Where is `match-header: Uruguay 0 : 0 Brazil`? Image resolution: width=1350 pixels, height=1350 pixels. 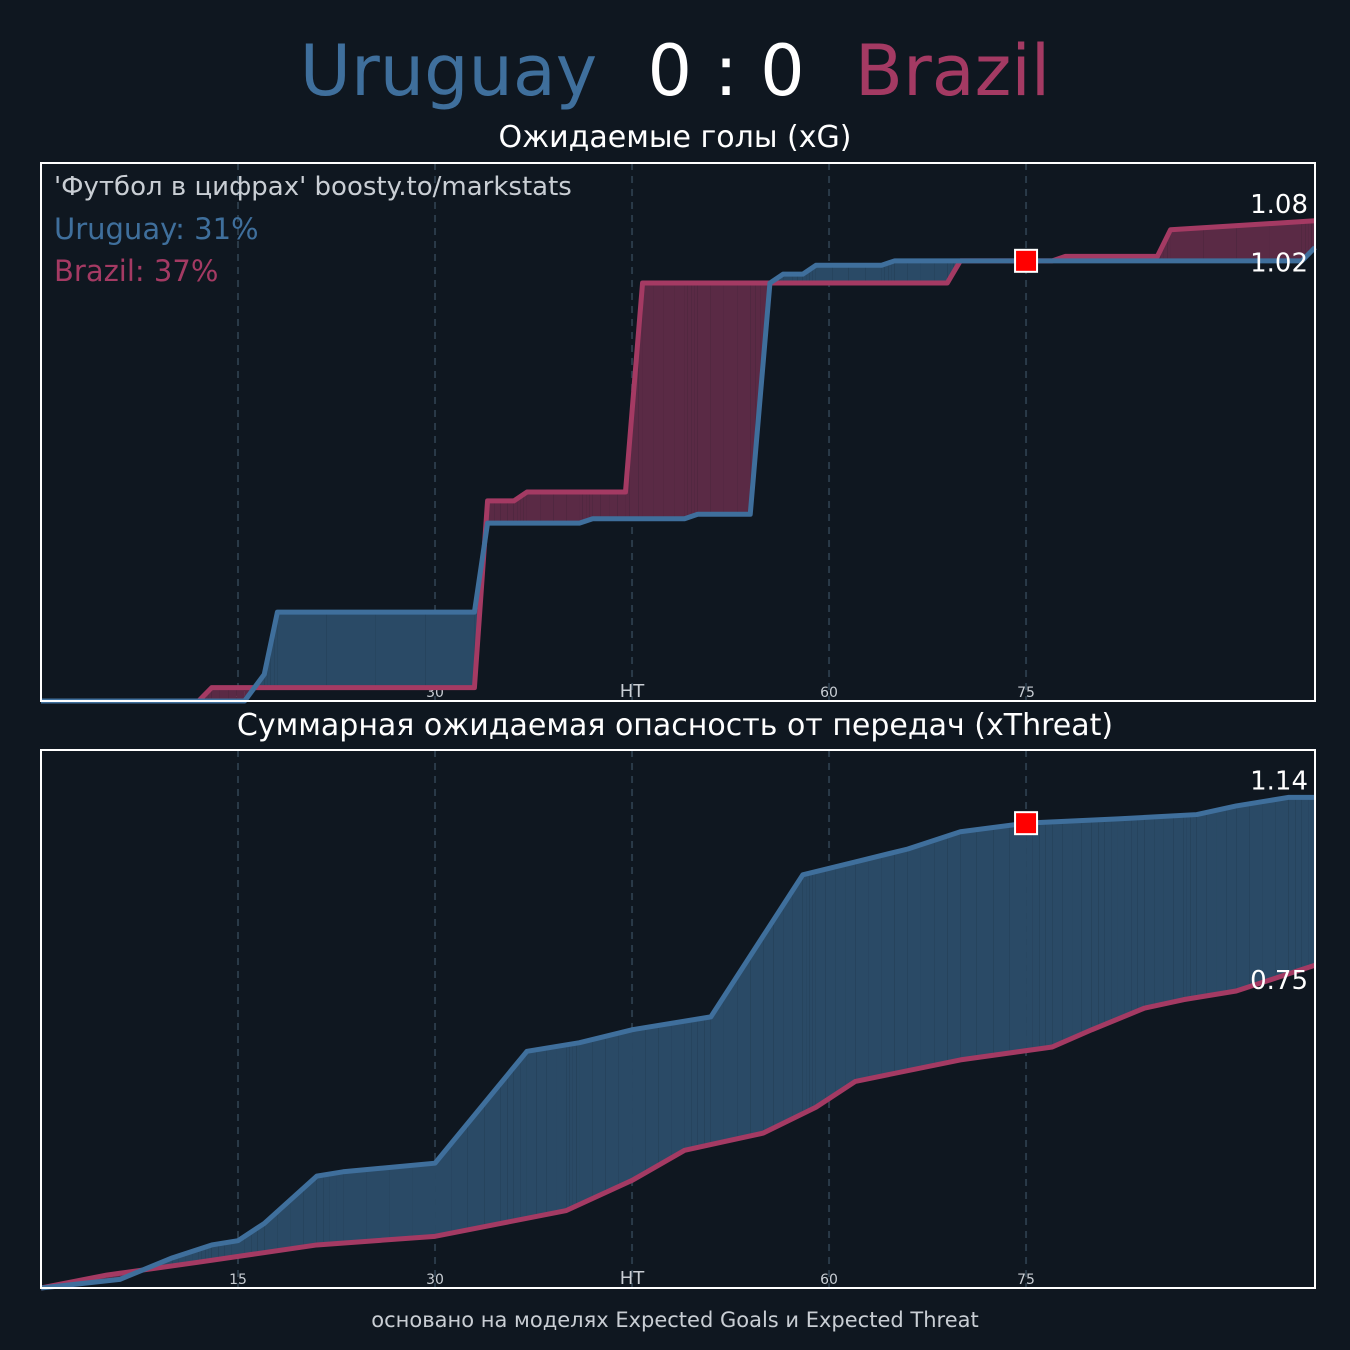
match-header: Uruguay 0 : 0 Brazil is located at coordinates (675, 71).